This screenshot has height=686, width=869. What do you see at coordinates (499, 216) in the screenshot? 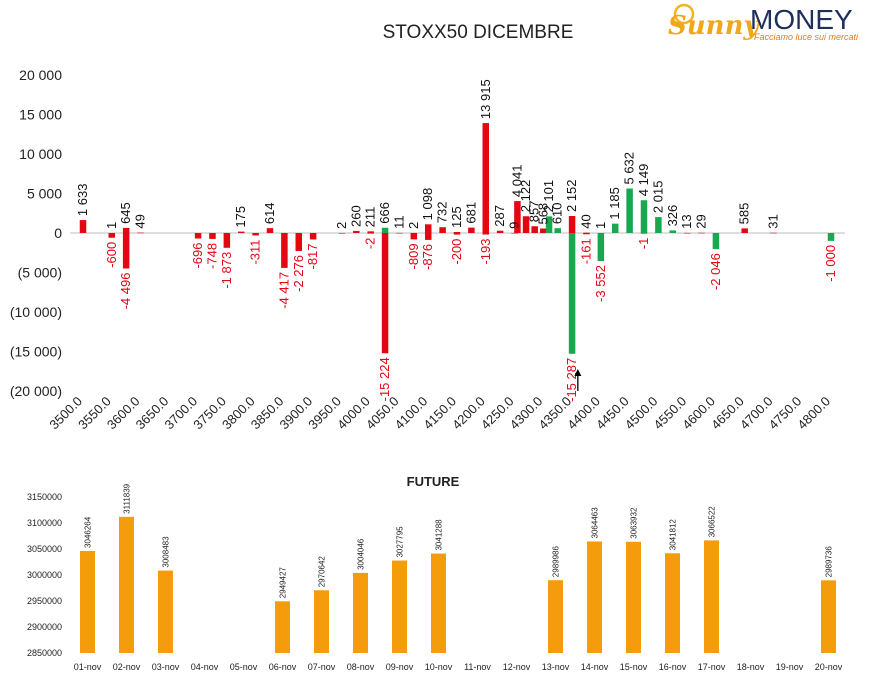
I see `bar-value-label: 287` at bounding box center [499, 216].